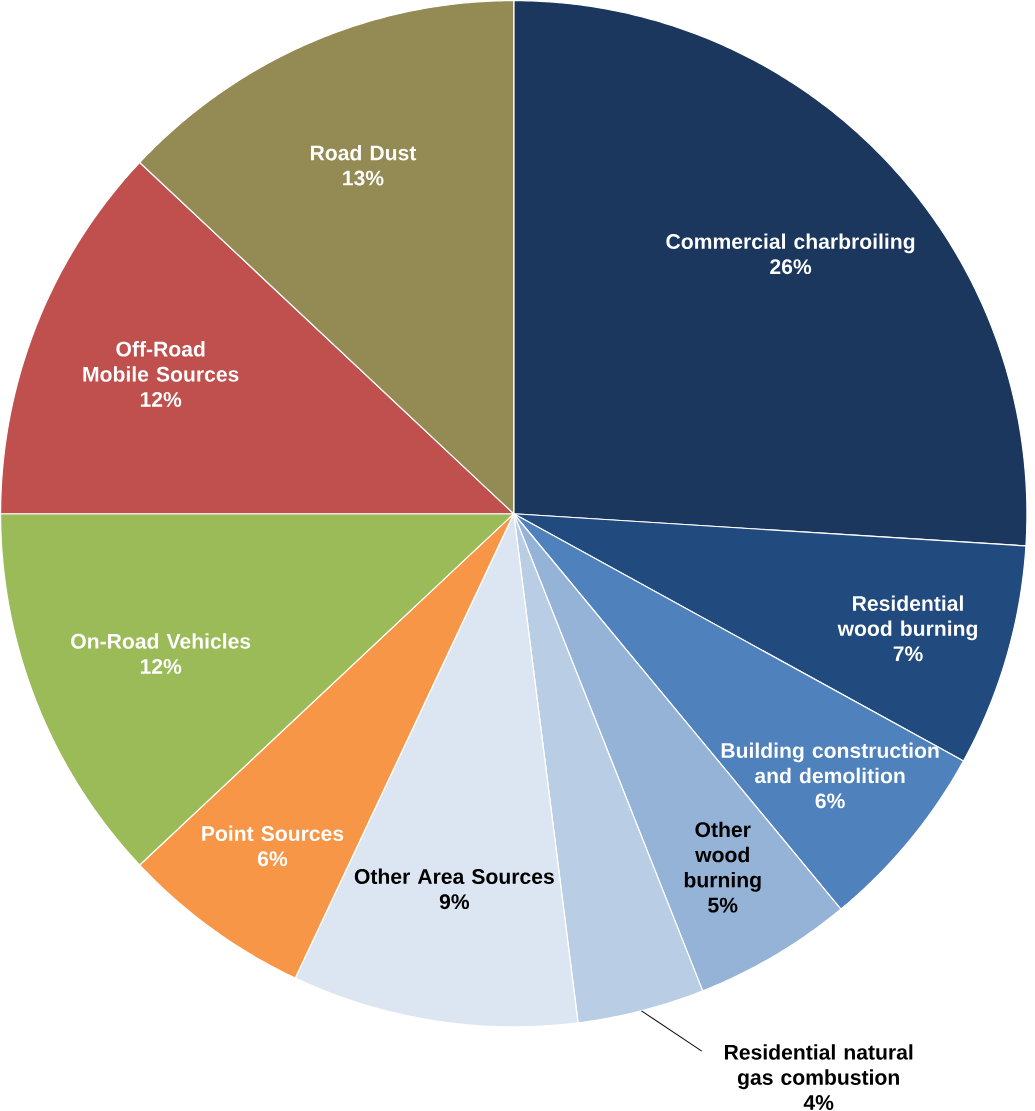 The image size is (1035, 1111). Describe the element at coordinates (363, 178) in the screenshot. I see `data-label: 13%` at that location.